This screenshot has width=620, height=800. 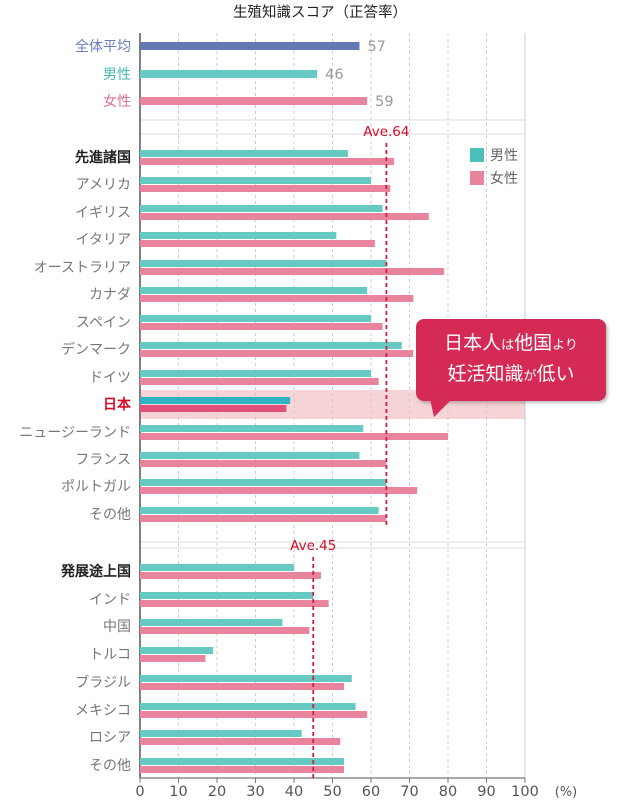 What do you see at coordinates (110, 738) in the screenshot?
I see `category-label: ロシア` at bounding box center [110, 738].